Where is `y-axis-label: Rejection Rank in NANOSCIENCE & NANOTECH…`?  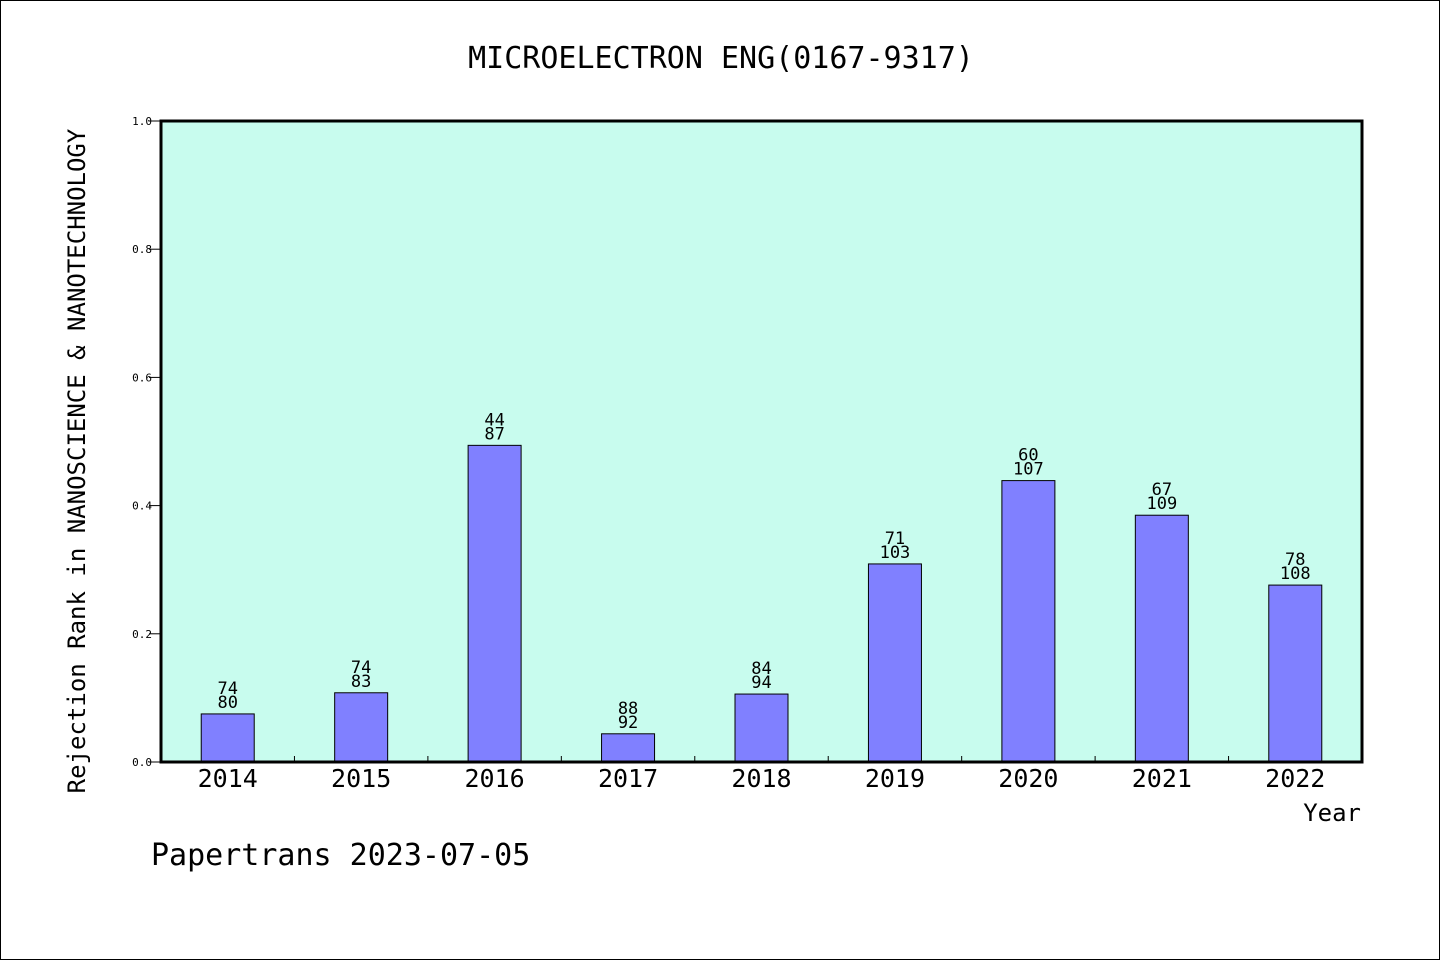 y-axis-label: Rejection Rank in NANOSCIENCE & NANOTECH… is located at coordinates (77, 460).